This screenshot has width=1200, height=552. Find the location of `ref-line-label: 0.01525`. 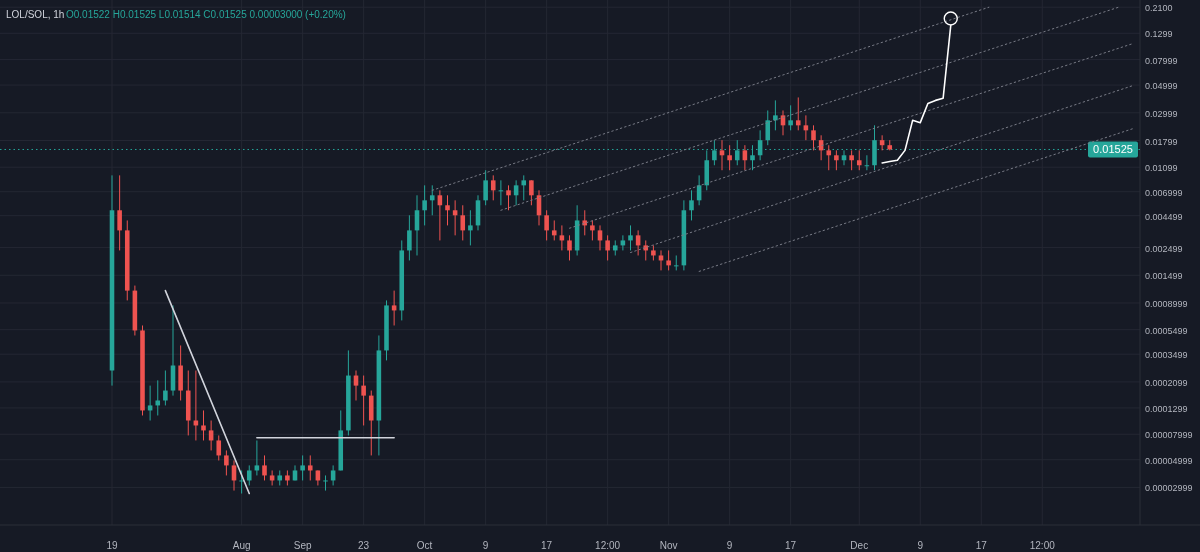

ref-line-label: 0.01525 is located at coordinates (1113, 149).